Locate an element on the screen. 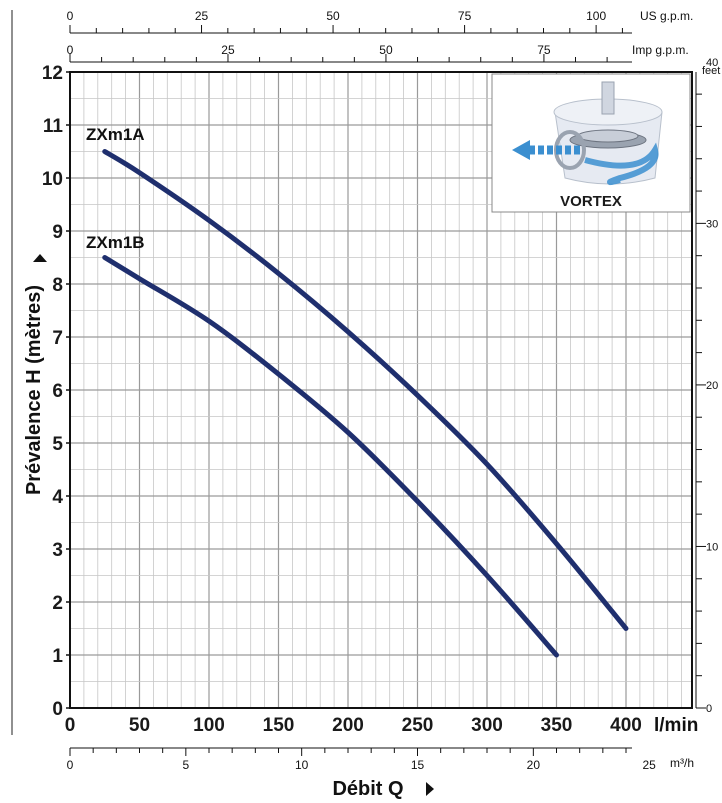  feet-tick-label: 0 is located at coordinates (709, 709).